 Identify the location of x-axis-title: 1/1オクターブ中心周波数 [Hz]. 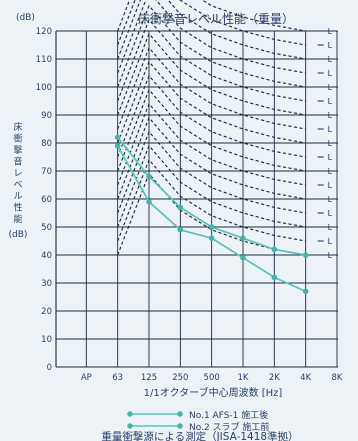
(213, 392).